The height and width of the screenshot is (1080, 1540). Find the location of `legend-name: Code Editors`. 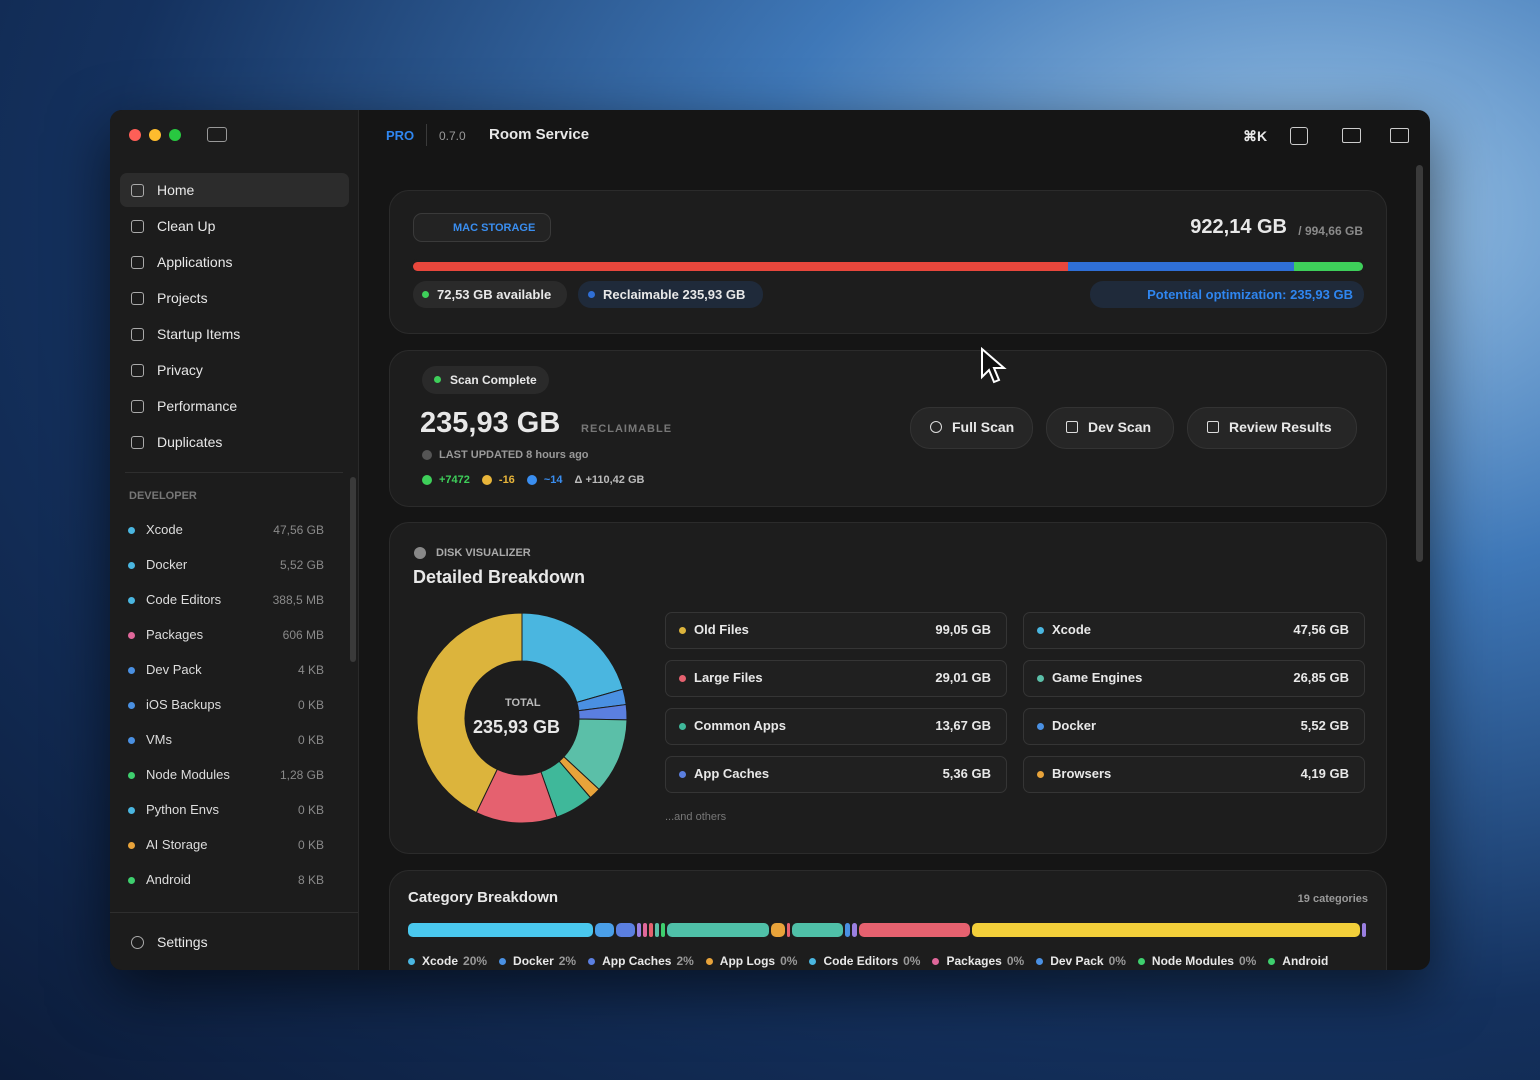

legend-name: Code Editors is located at coordinates (861, 961).